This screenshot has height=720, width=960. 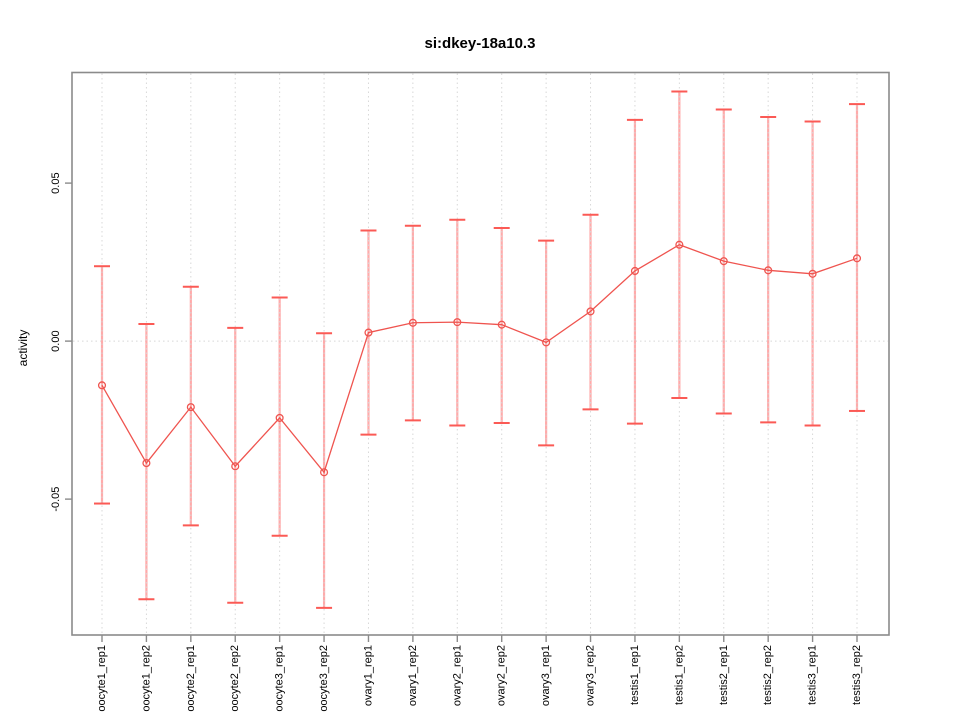 What do you see at coordinates (102, 678) in the screenshot?
I see `x-tick-label: oocyte1_rep1` at bounding box center [102, 678].